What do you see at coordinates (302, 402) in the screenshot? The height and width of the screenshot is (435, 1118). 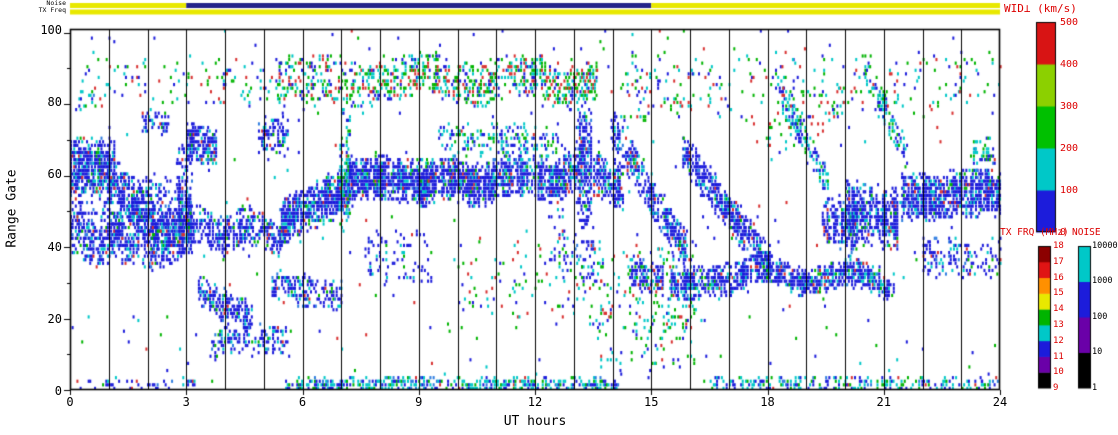 I see `x-tick-6: 6` at bounding box center [302, 402].